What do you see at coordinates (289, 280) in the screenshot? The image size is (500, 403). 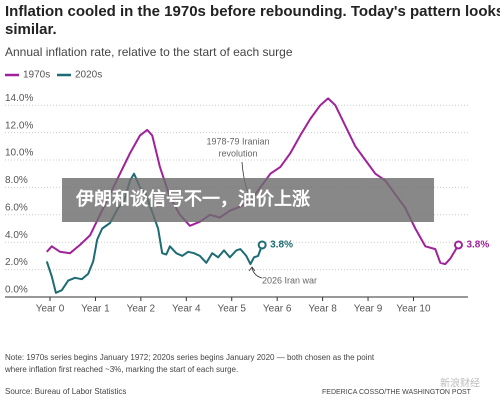 I see `annotation: 2026 Iran war` at bounding box center [289, 280].